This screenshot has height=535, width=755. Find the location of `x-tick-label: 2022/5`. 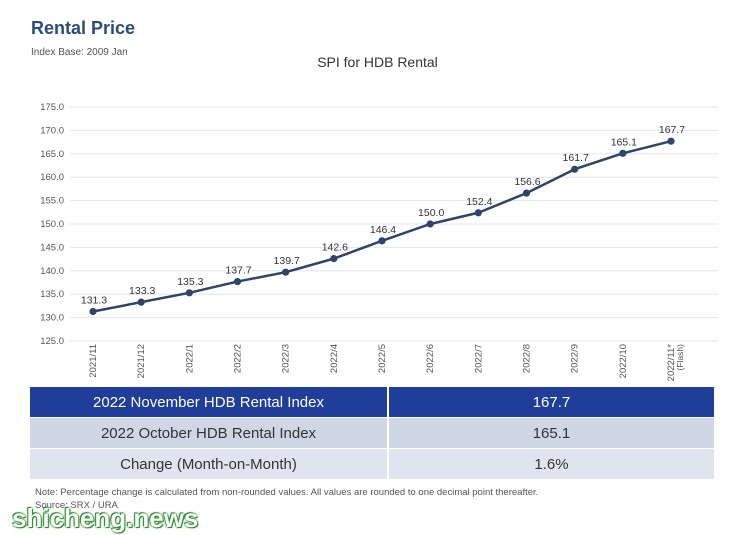

x-tick-label: 2022/5 is located at coordinates (382, 358).